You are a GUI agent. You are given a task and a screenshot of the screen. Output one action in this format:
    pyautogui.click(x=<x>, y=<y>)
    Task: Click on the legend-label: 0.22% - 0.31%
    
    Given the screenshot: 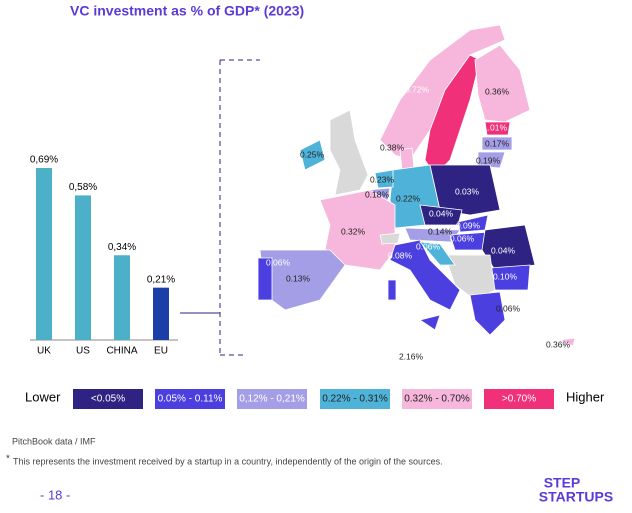 What is the action you would take?
    pyautogui.click(x=355, y=399)
    